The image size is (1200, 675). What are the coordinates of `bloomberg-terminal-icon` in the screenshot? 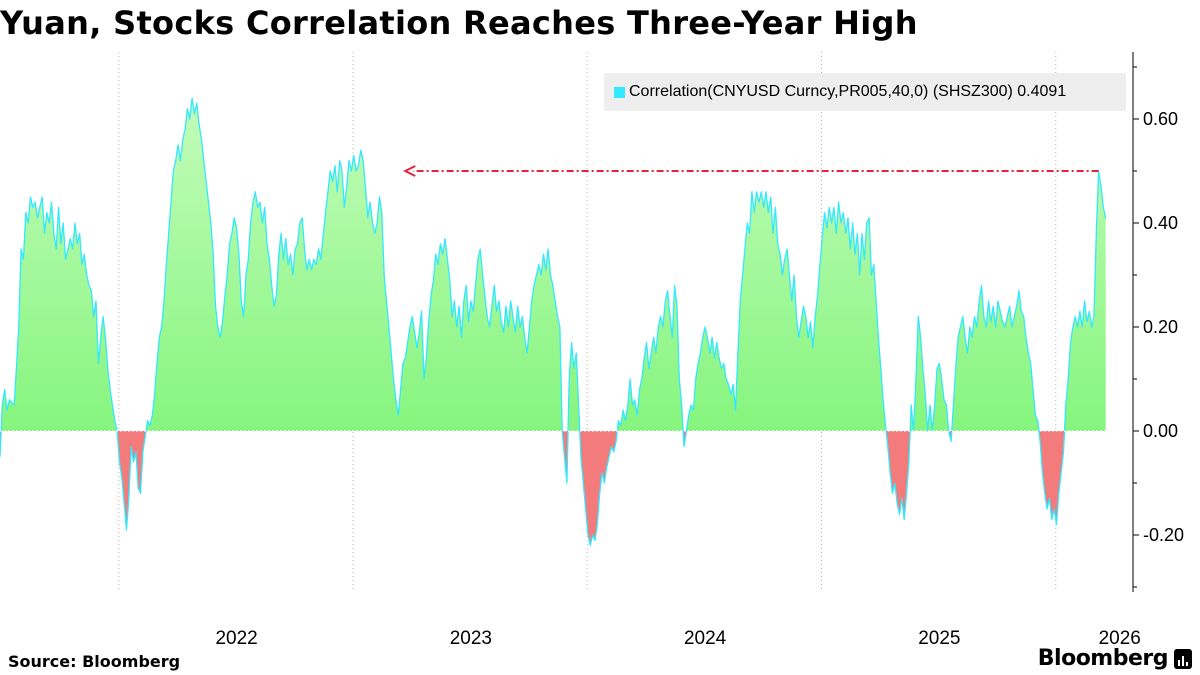 It's located at (1183, 658).